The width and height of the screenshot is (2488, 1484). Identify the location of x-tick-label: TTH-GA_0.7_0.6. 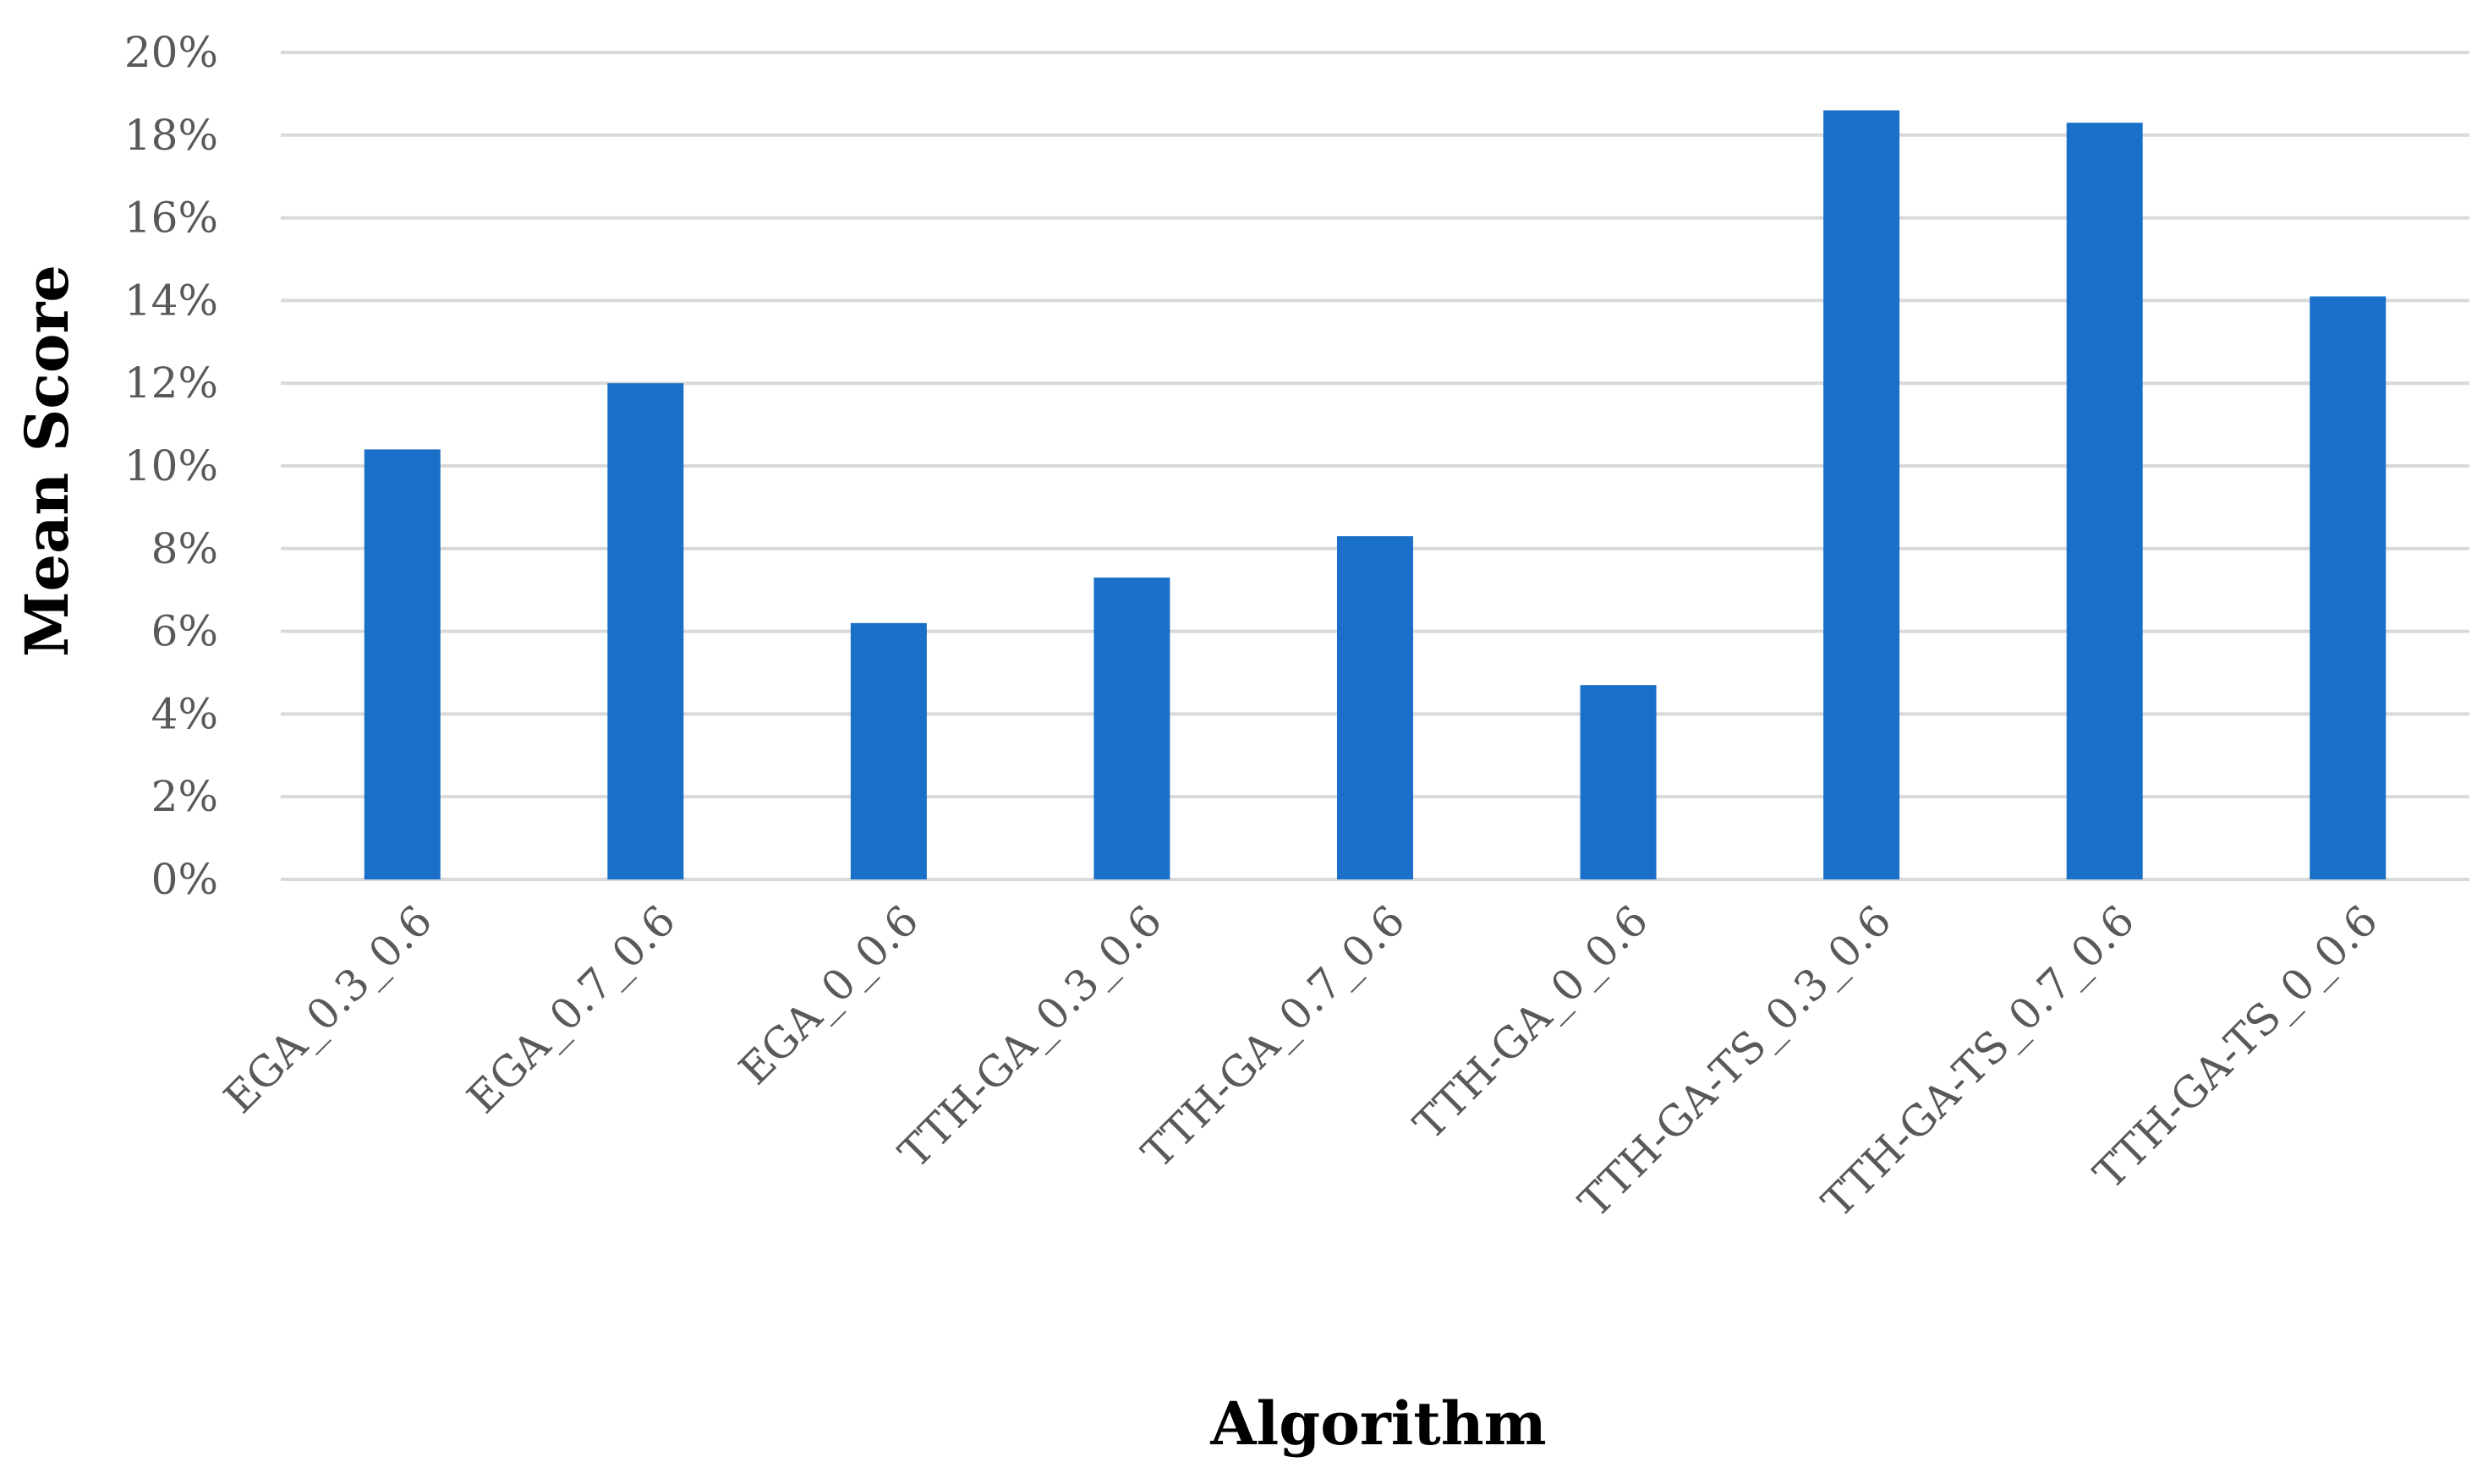
(1273, 1036).